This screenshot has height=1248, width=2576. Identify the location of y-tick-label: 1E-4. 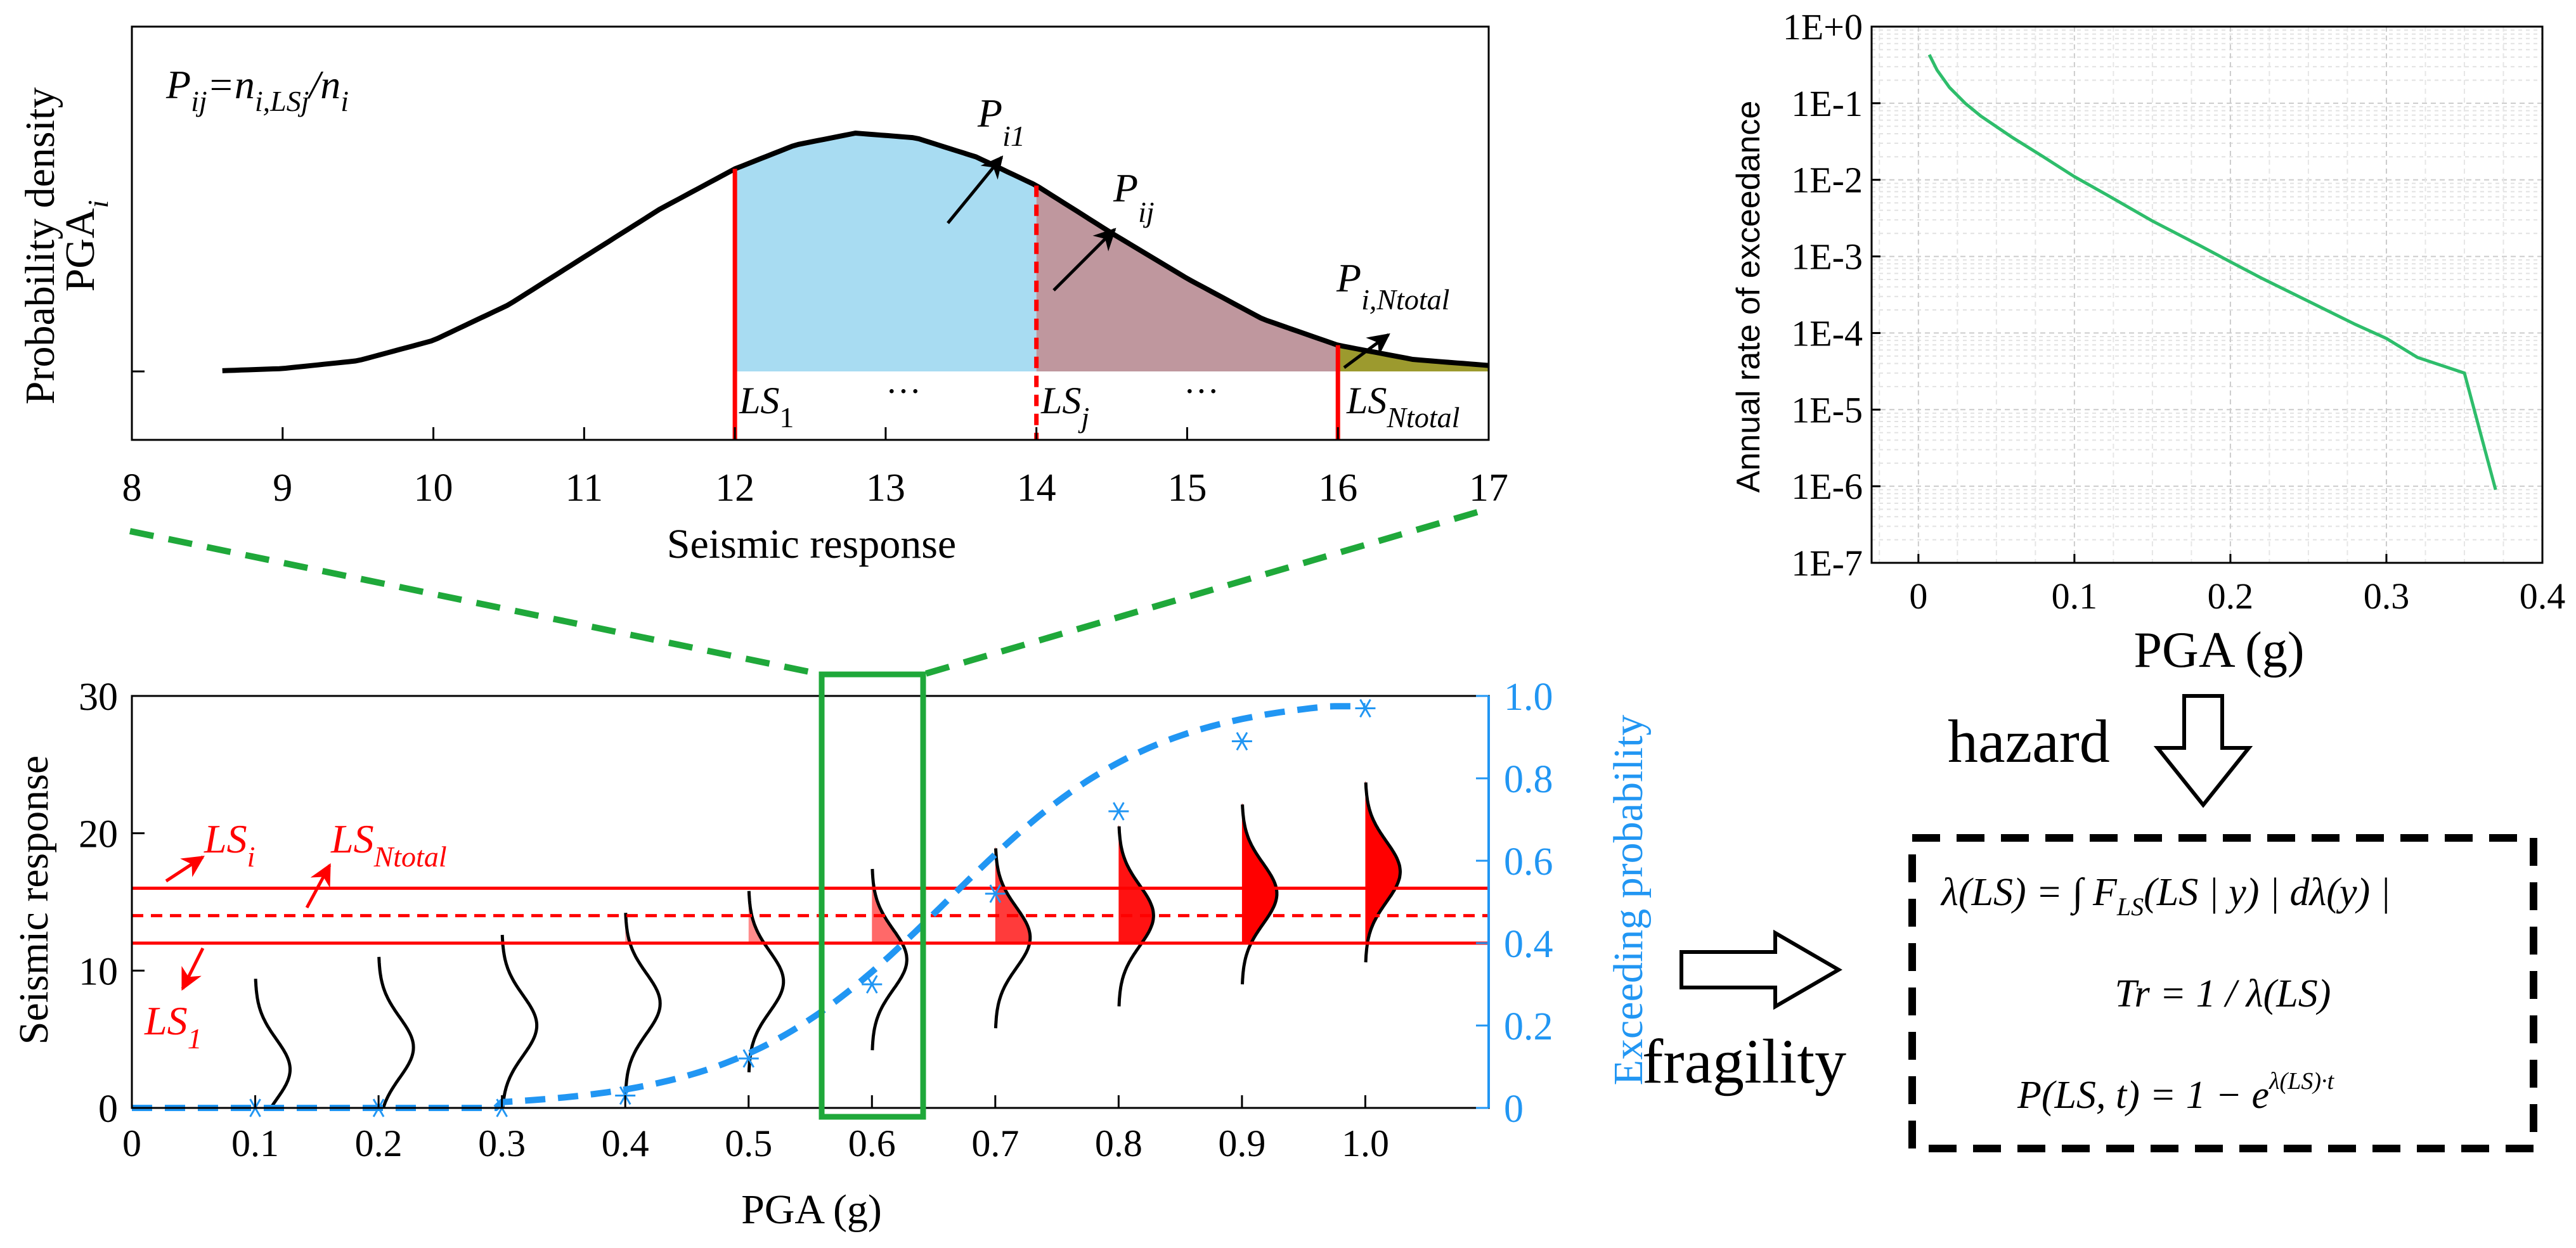
(1827, 333).